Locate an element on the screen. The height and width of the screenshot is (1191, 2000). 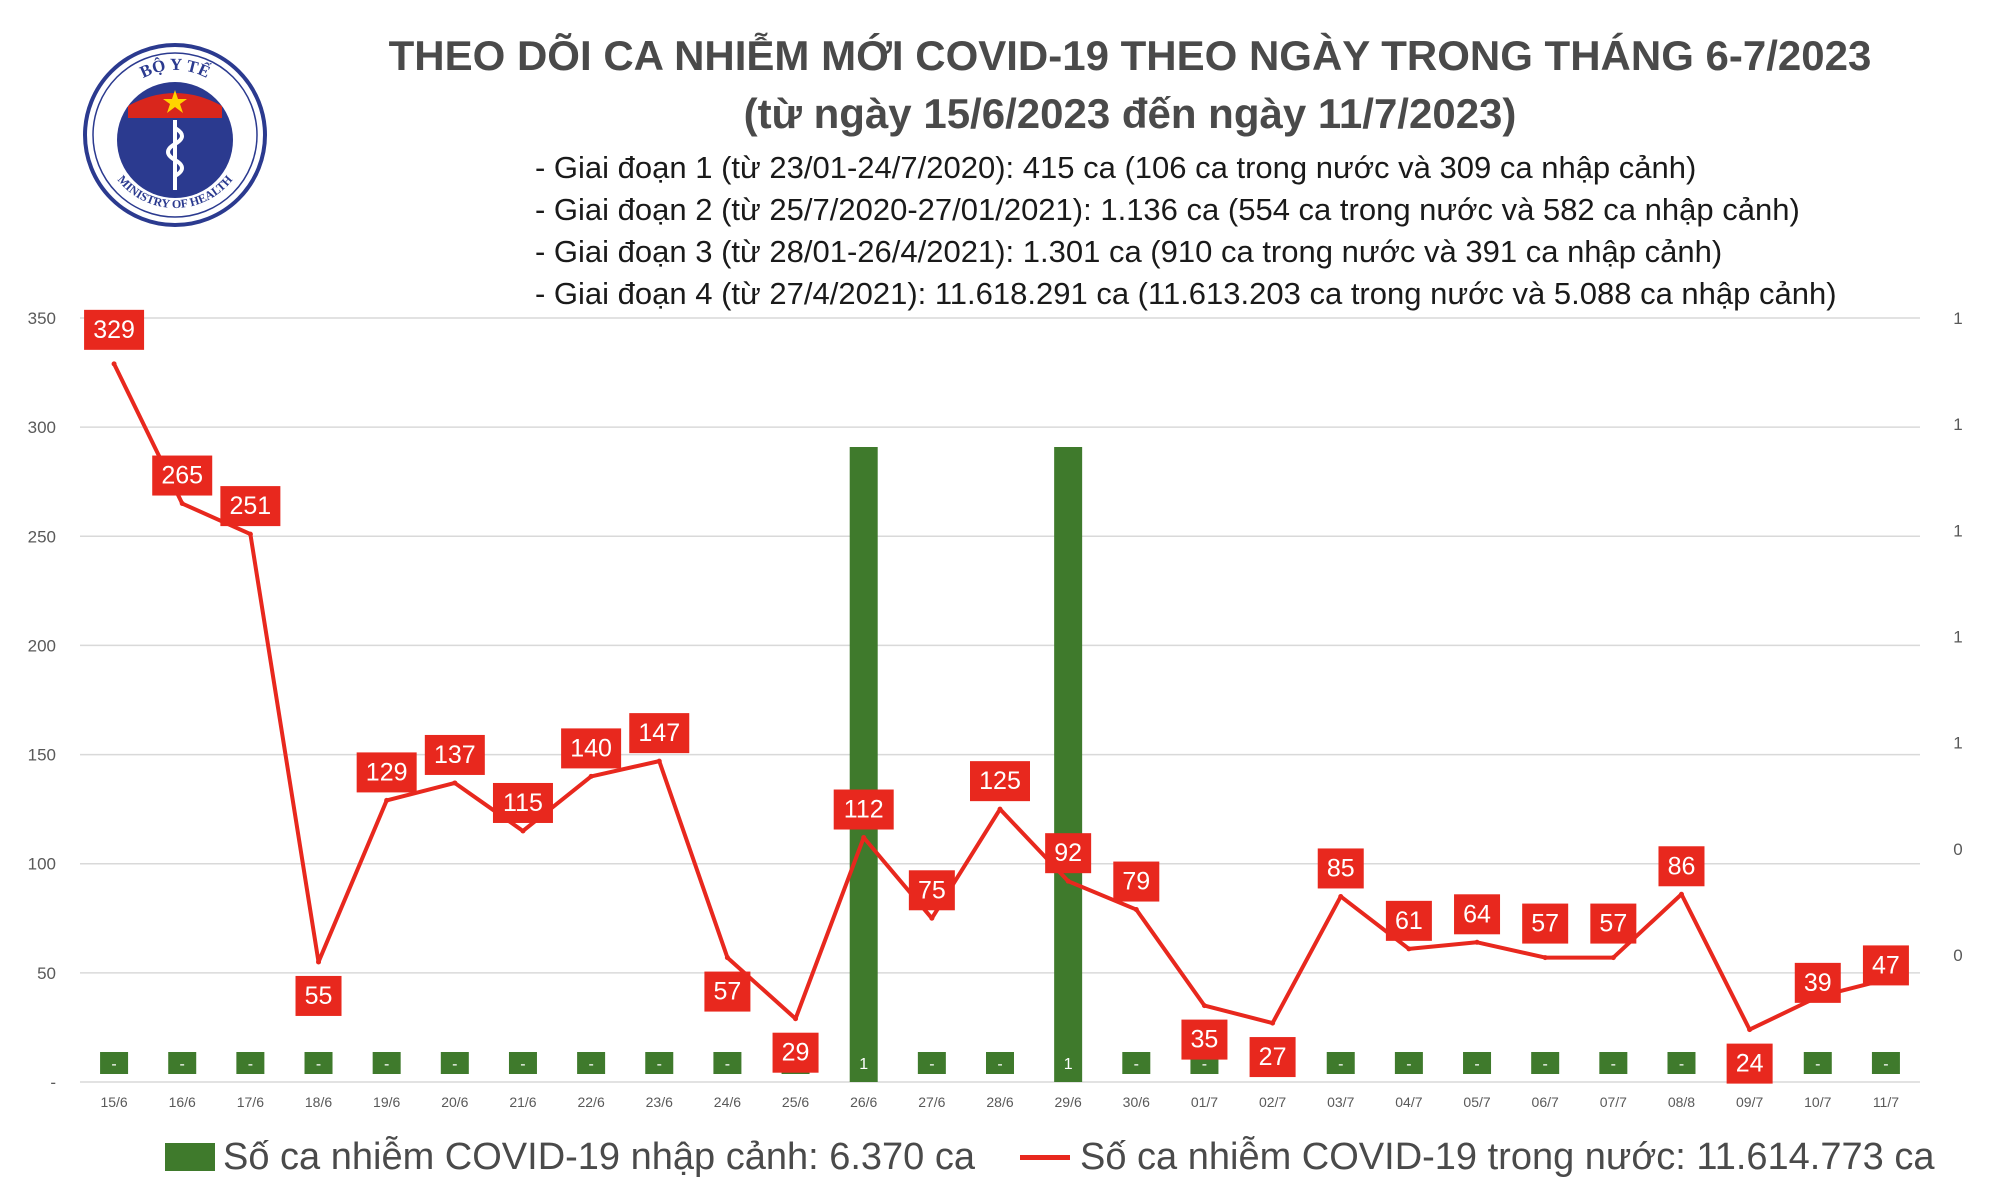
line-value-label: 86 is located at coordinates (1682, 866).